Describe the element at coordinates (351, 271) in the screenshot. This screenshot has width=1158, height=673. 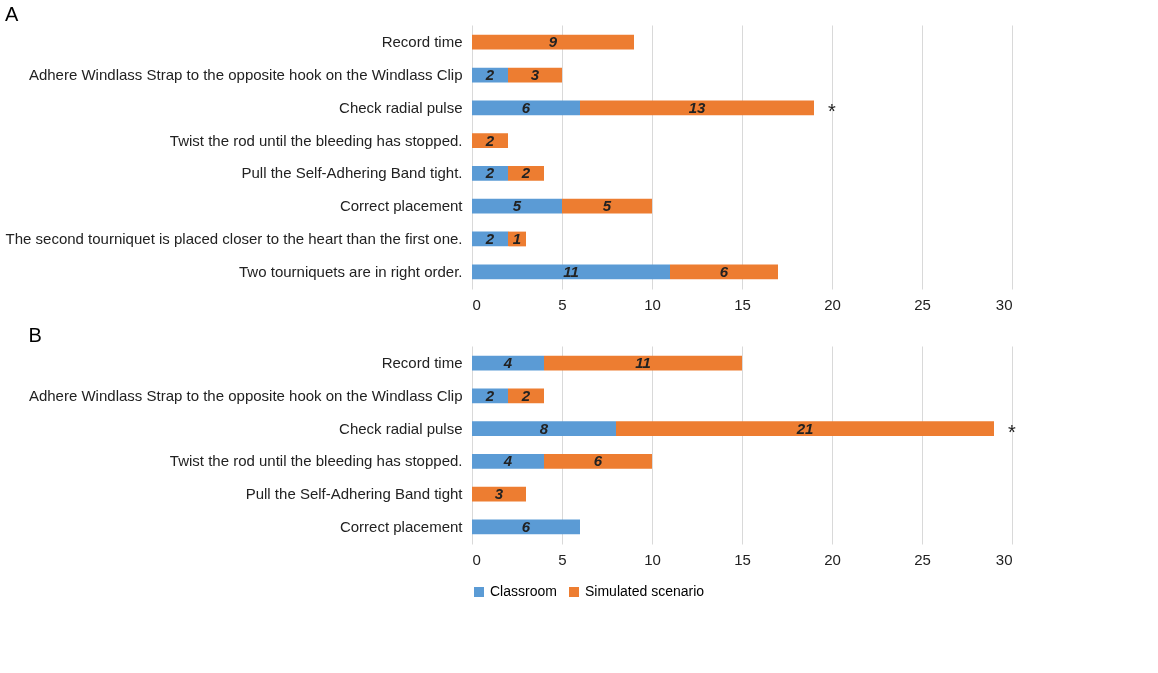
I see `y-tick-label: Two tourniquets are in right order.` at that location.